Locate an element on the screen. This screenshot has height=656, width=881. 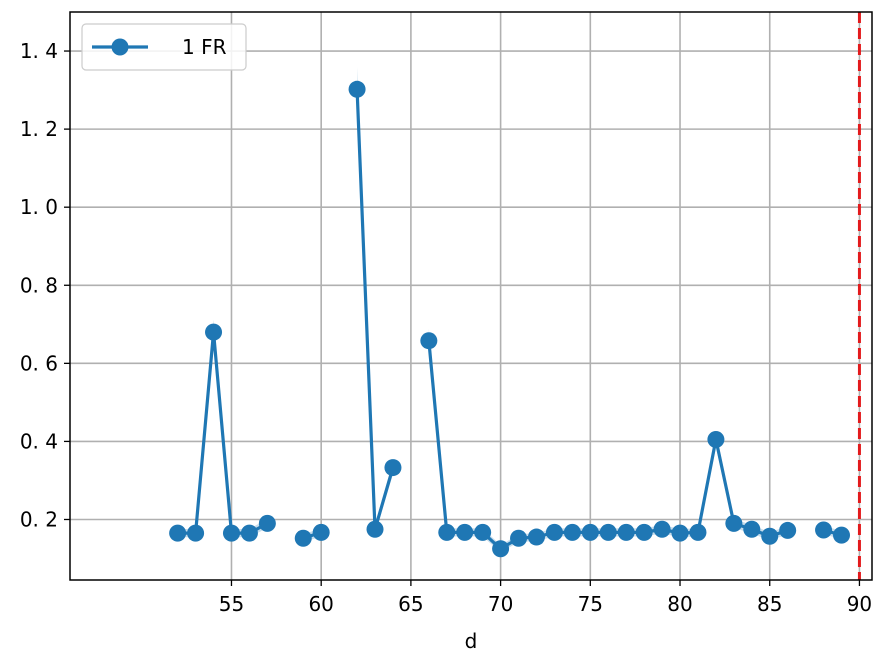
legend-marker is located at coordinates (120, 47).